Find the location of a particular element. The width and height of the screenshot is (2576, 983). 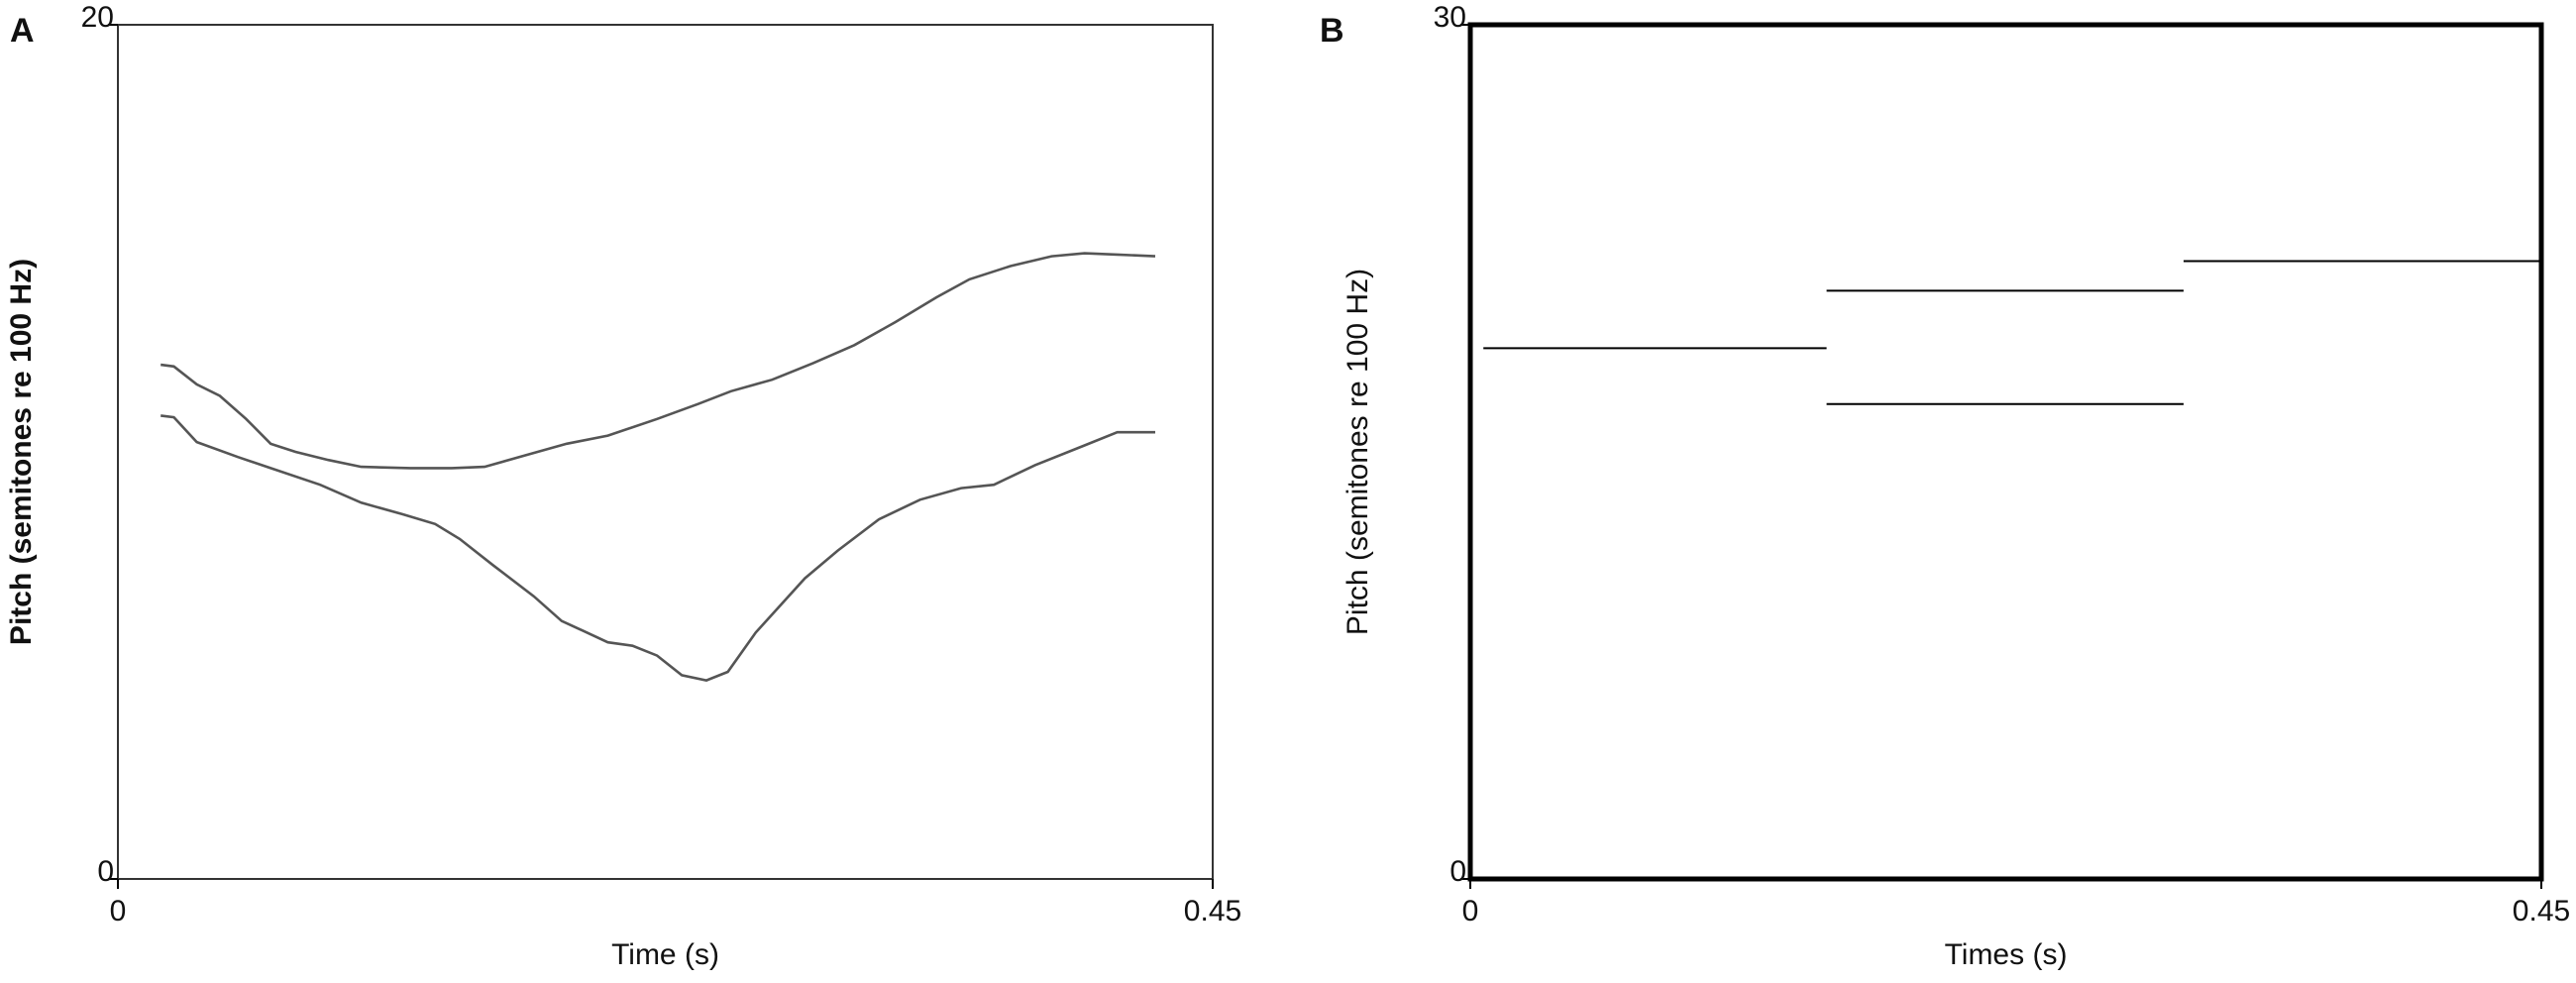

y-tick-label: 20 is located at coordinates (97, 17).